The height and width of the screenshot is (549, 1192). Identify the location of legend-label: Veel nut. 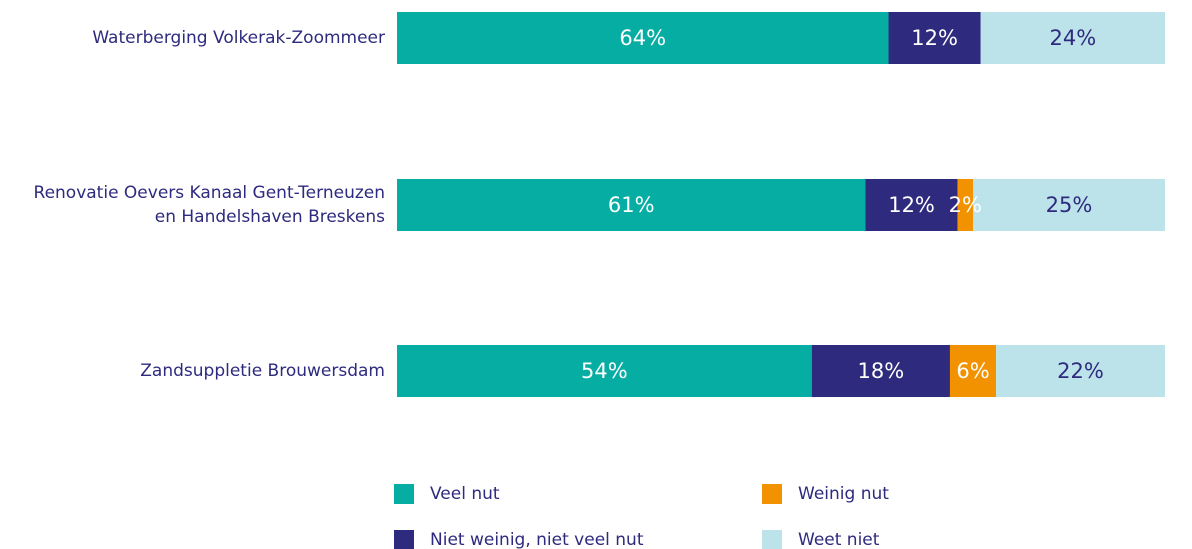
(465, 494).